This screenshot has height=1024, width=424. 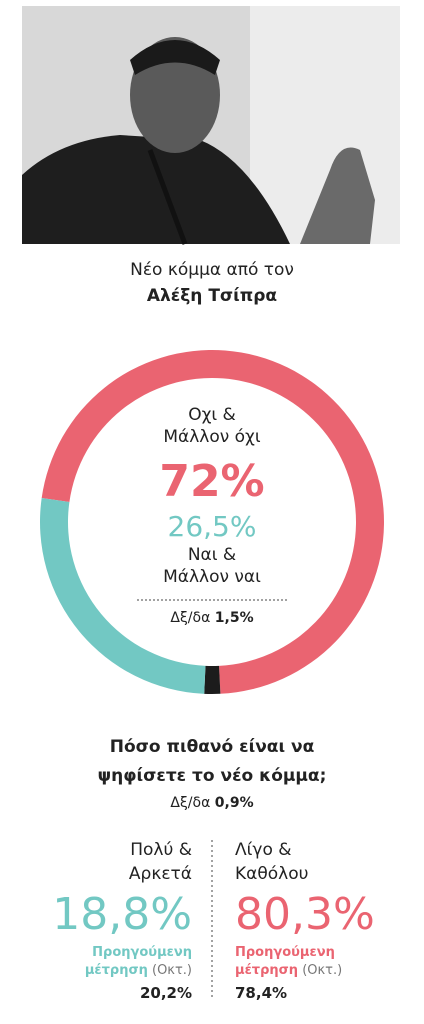 I want to click on no-value: 72%, so click(x=212, y=481).